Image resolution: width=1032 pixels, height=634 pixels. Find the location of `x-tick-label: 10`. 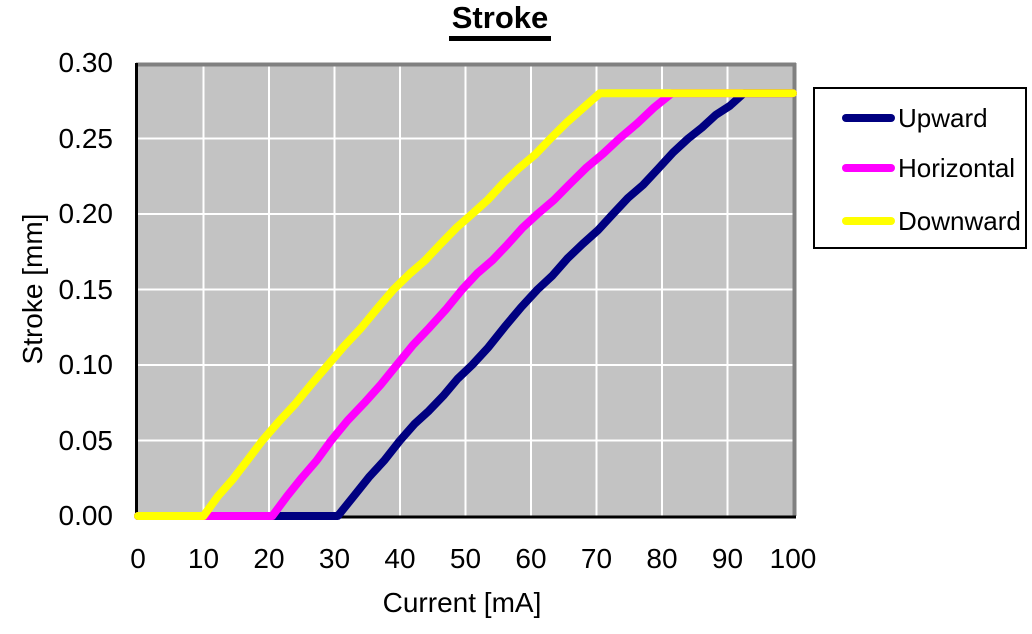

x-tick-label: 10 is located at coordinates (203, 558).